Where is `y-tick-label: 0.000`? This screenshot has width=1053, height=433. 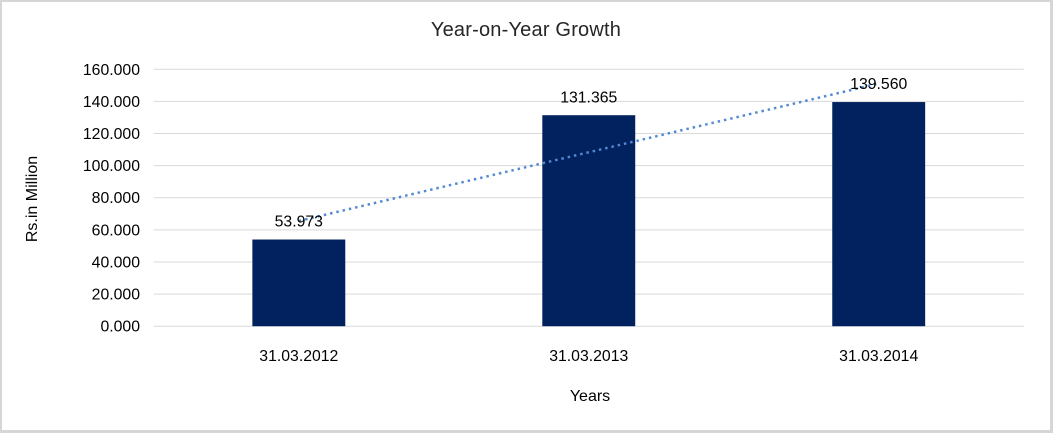
y-tick-label: 0.000 is located at coordinates (120, 327).